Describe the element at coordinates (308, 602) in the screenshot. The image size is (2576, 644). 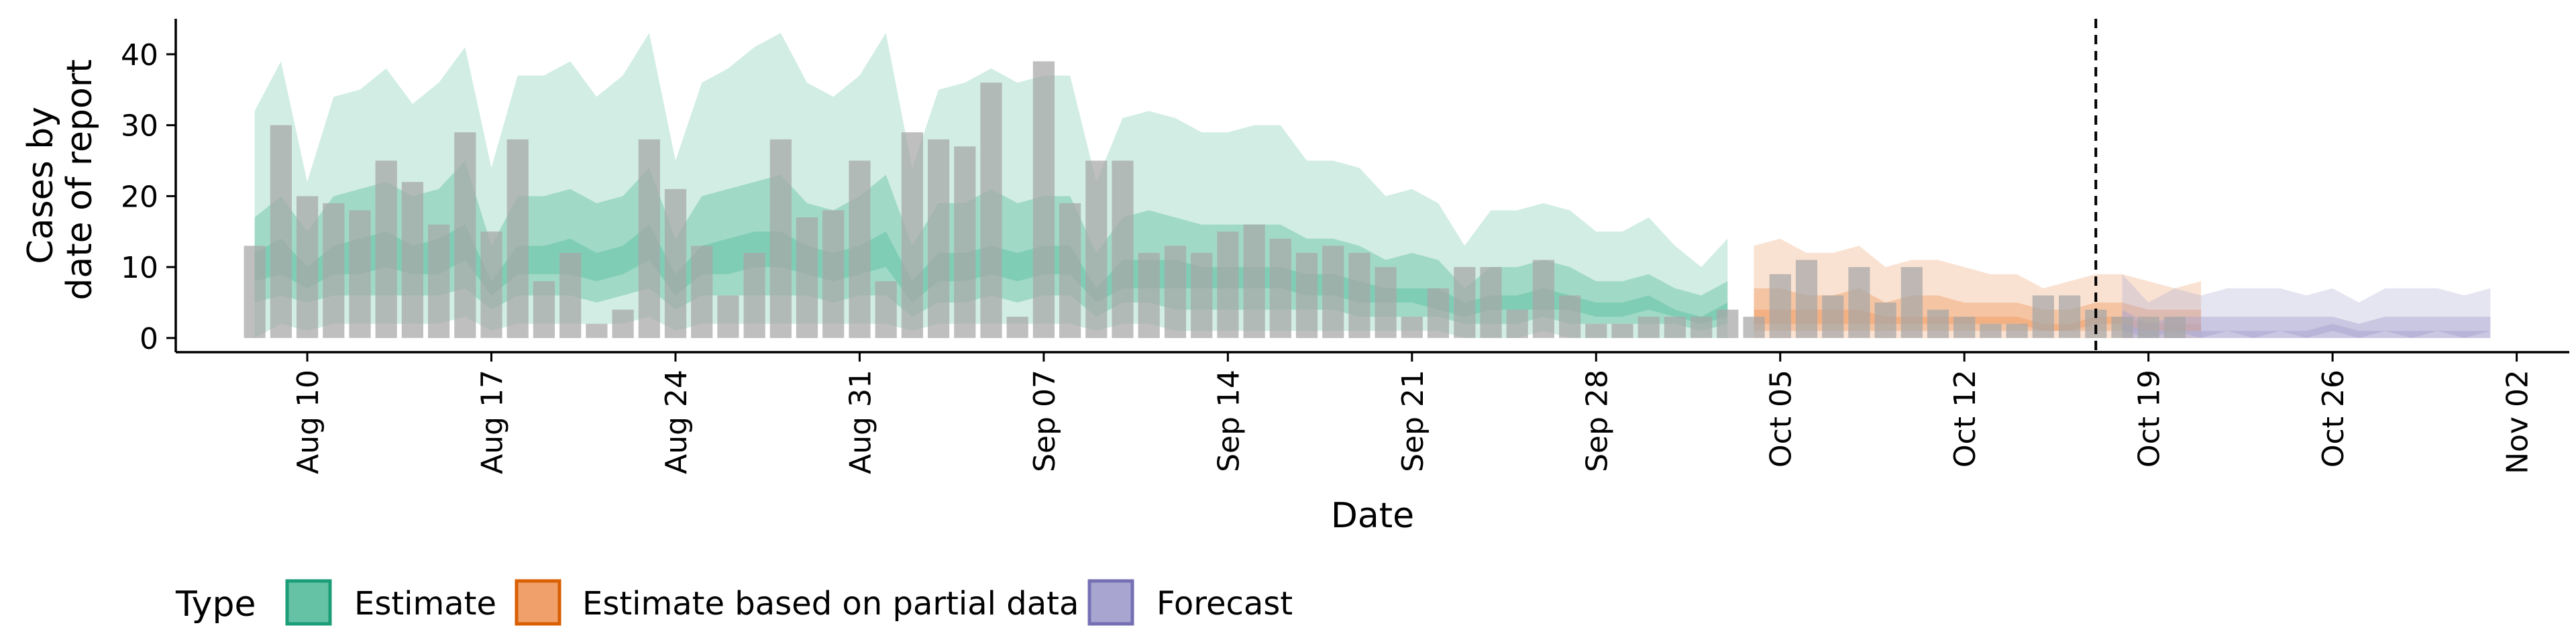
I see `legend-key-estimate` at that location.